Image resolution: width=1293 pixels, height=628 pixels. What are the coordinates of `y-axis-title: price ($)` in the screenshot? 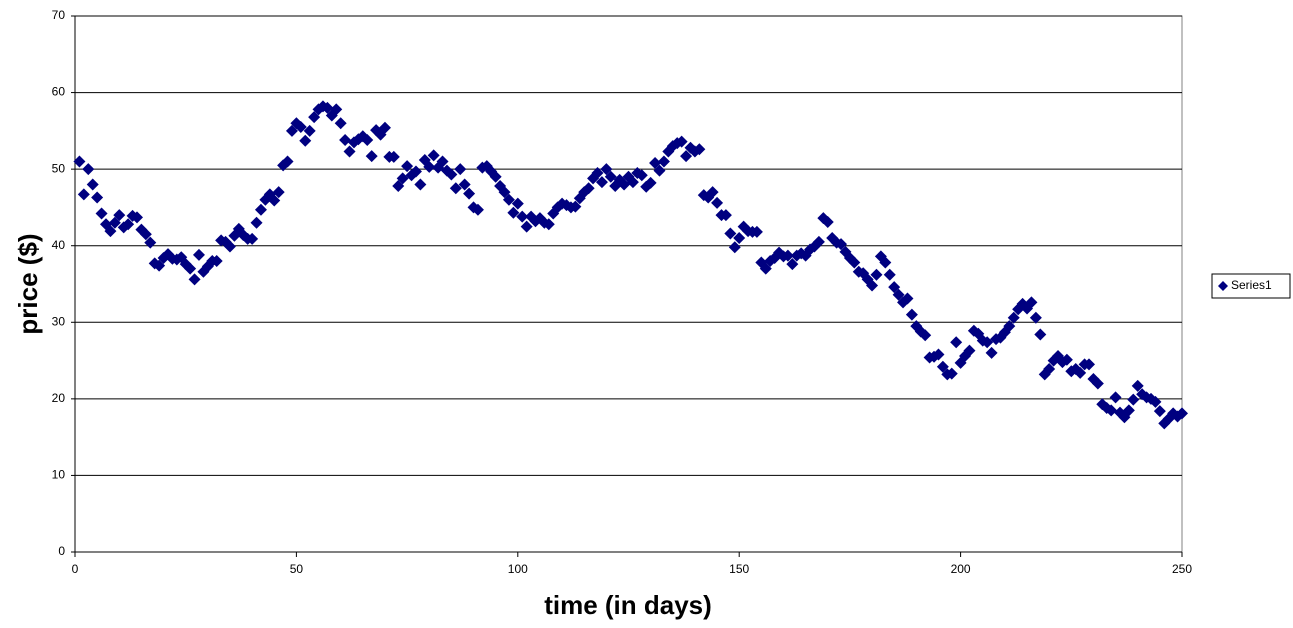 It's located at (28, 283).